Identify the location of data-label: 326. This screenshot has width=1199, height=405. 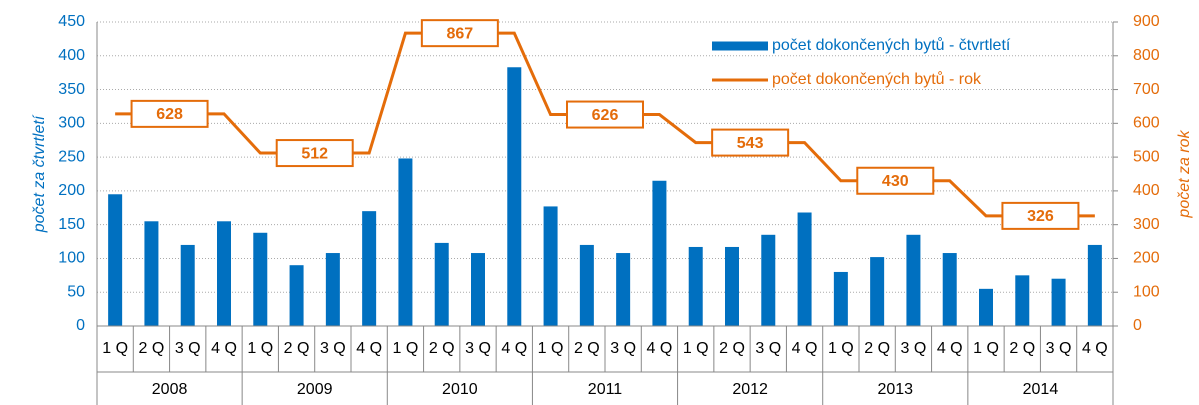
(1040, 216).